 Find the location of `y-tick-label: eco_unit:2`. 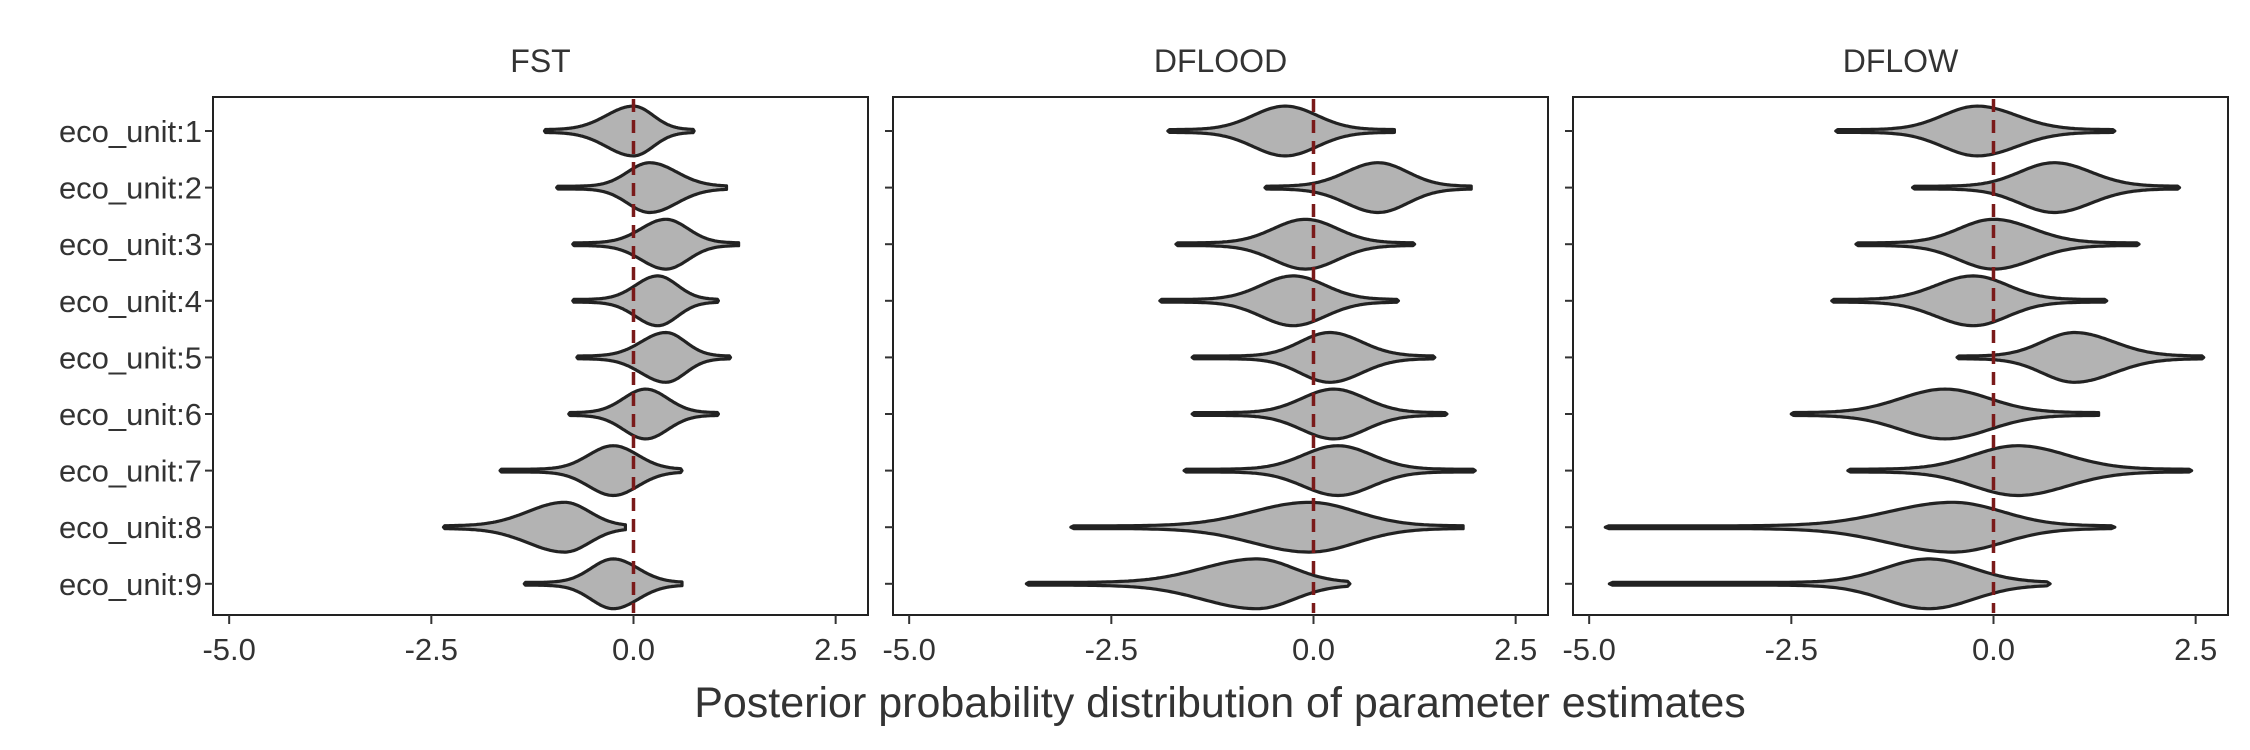

y-tick-label: eco_unit:2 is located at coordinates (130, 188).